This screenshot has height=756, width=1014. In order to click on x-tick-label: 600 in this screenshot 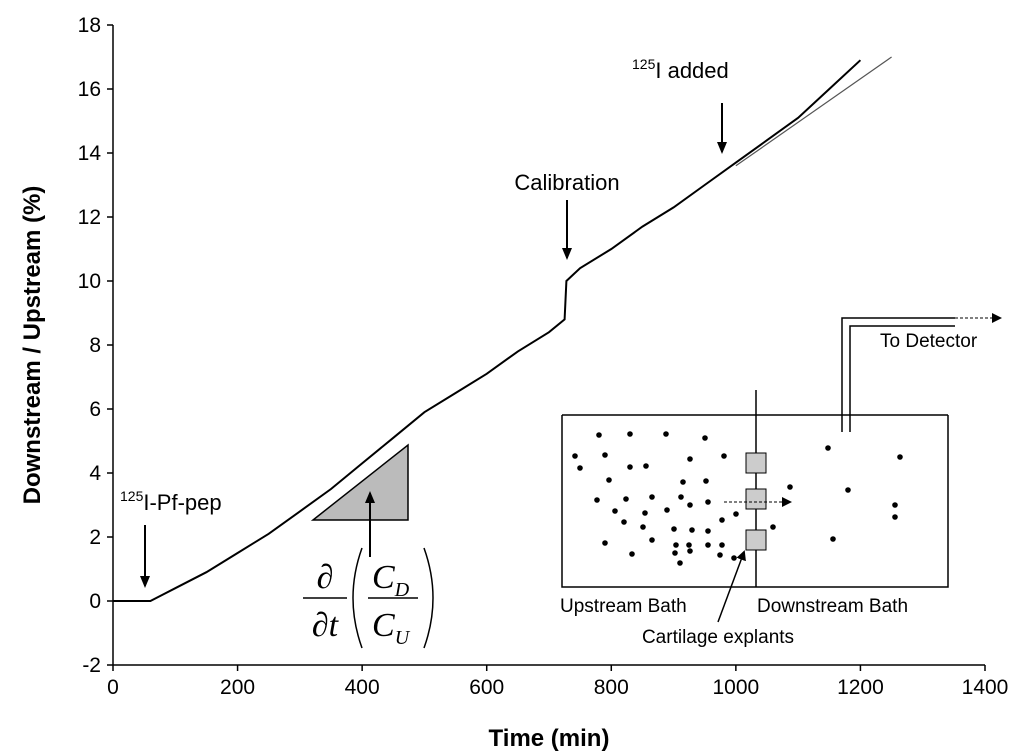, I will do `click(486, 687)`.